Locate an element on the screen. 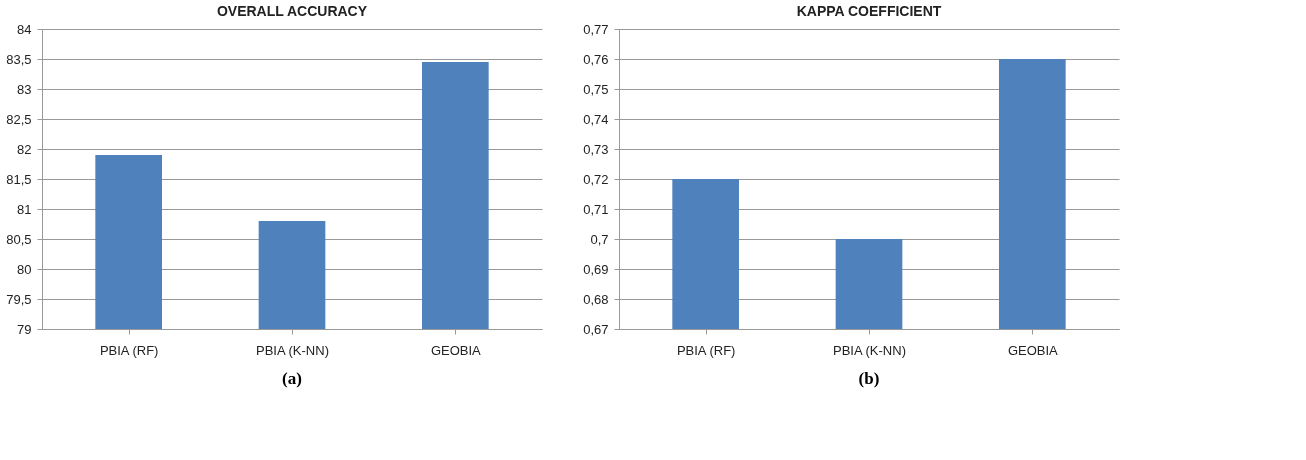 This screenshot has height=460, width=1306. y-tick-label: 83,5 is located at coordinates (19, 59).